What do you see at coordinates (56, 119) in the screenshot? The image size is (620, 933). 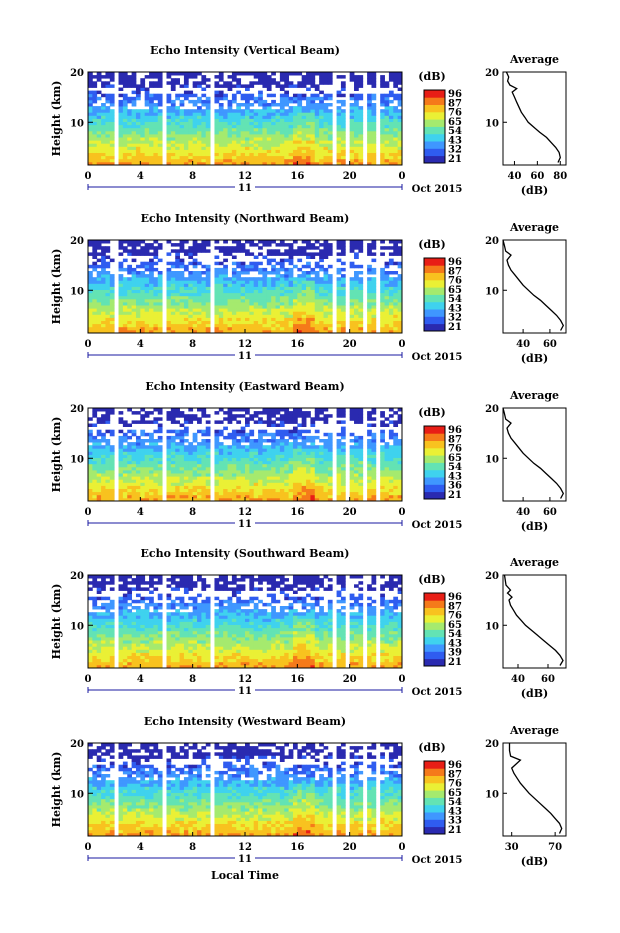 I see `y-axis-label: Height (km)` at bounding box center [56, 119].